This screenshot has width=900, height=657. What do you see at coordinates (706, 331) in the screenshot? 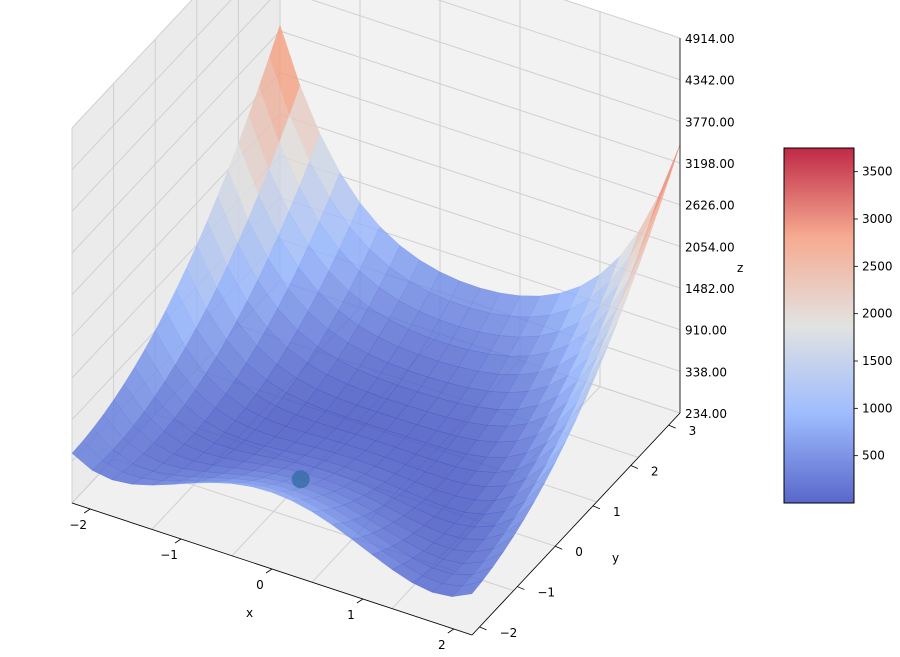
I see `z-tick-label: 910.00` at bounding box center [706, 331].